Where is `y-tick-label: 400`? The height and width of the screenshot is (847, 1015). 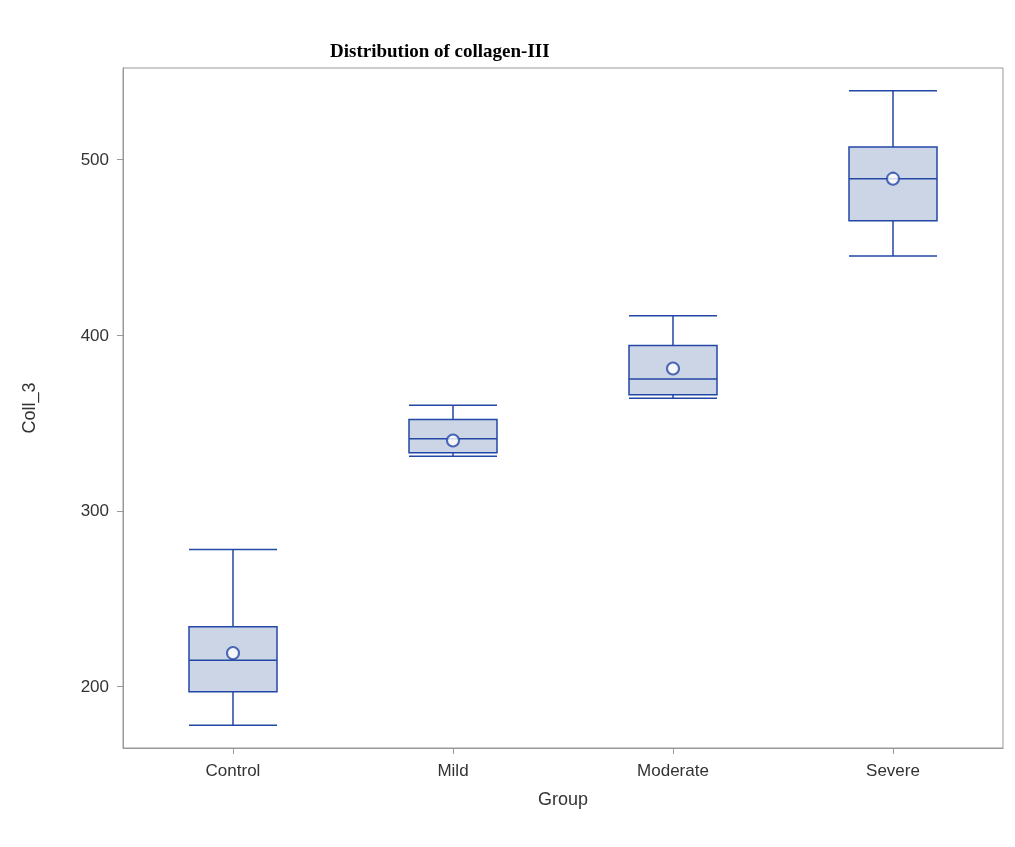
y-tick-label: 400 is located at coordinates (94, 335).